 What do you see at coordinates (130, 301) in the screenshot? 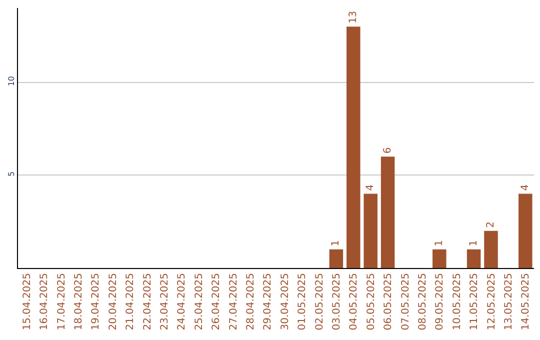
I see `x-tick-label: 21.04.2025` at bounding box center [130, 301].